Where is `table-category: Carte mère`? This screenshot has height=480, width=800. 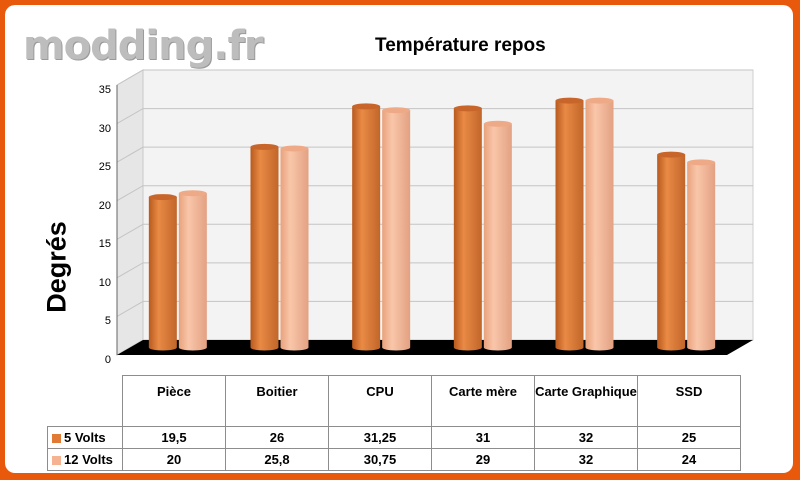
table-category: Carte mère is located at coordinates (483, 401).